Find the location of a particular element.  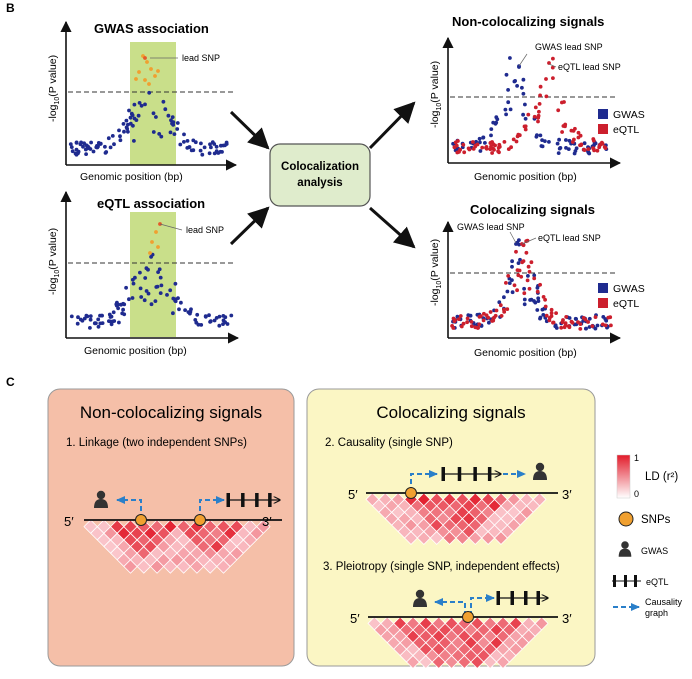

ld-label: LD (r²) is located at coordinates (661, 477).